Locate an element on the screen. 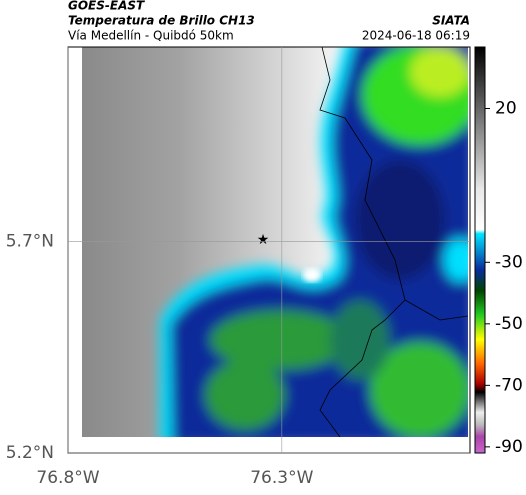  colorbar-tick-label: -30 is located at coordinates (509, 262).